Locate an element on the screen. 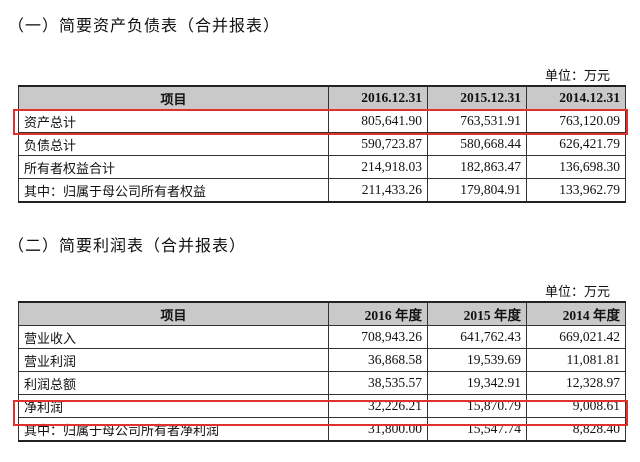 This screenshot has height=462, width=640. cell-value: 32,226.21 is located at coordinates (378, 406).